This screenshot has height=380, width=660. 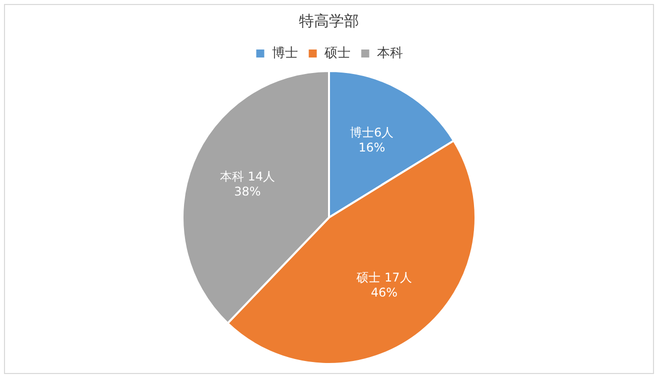 What do you see at coordinates (384, 285) in the screenshot?
I see `data-label: 硕士 17人 46%` at bounding box center [384, 285].